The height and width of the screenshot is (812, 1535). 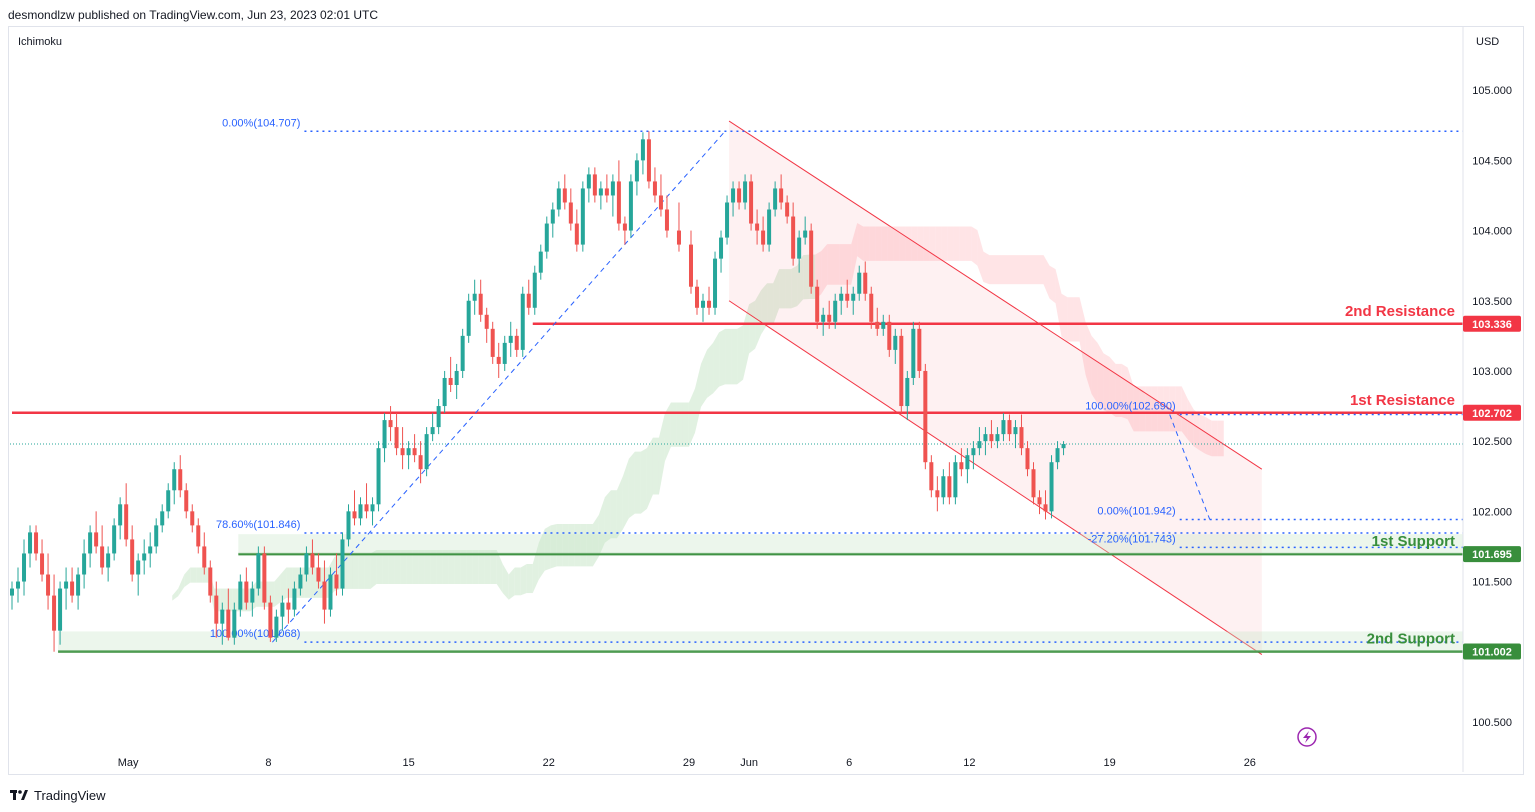 What do you see at coordinates (1492, 302) in the screenshot?
I see `y-tick-label: 103.500` at bounding box center [1492, 302].